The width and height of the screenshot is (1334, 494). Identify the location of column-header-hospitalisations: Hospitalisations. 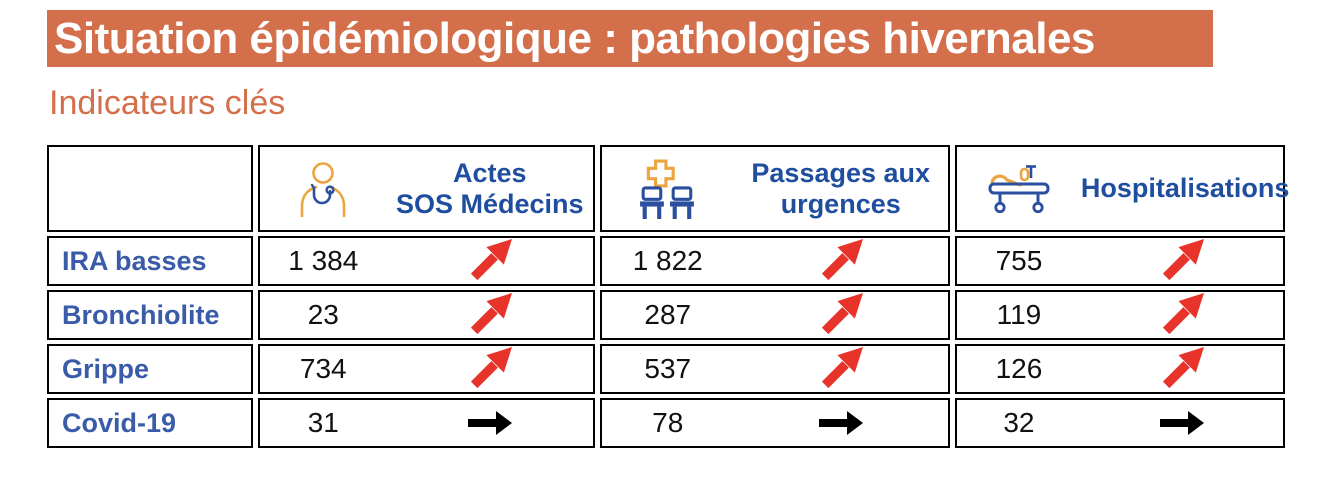
(1122, 188).